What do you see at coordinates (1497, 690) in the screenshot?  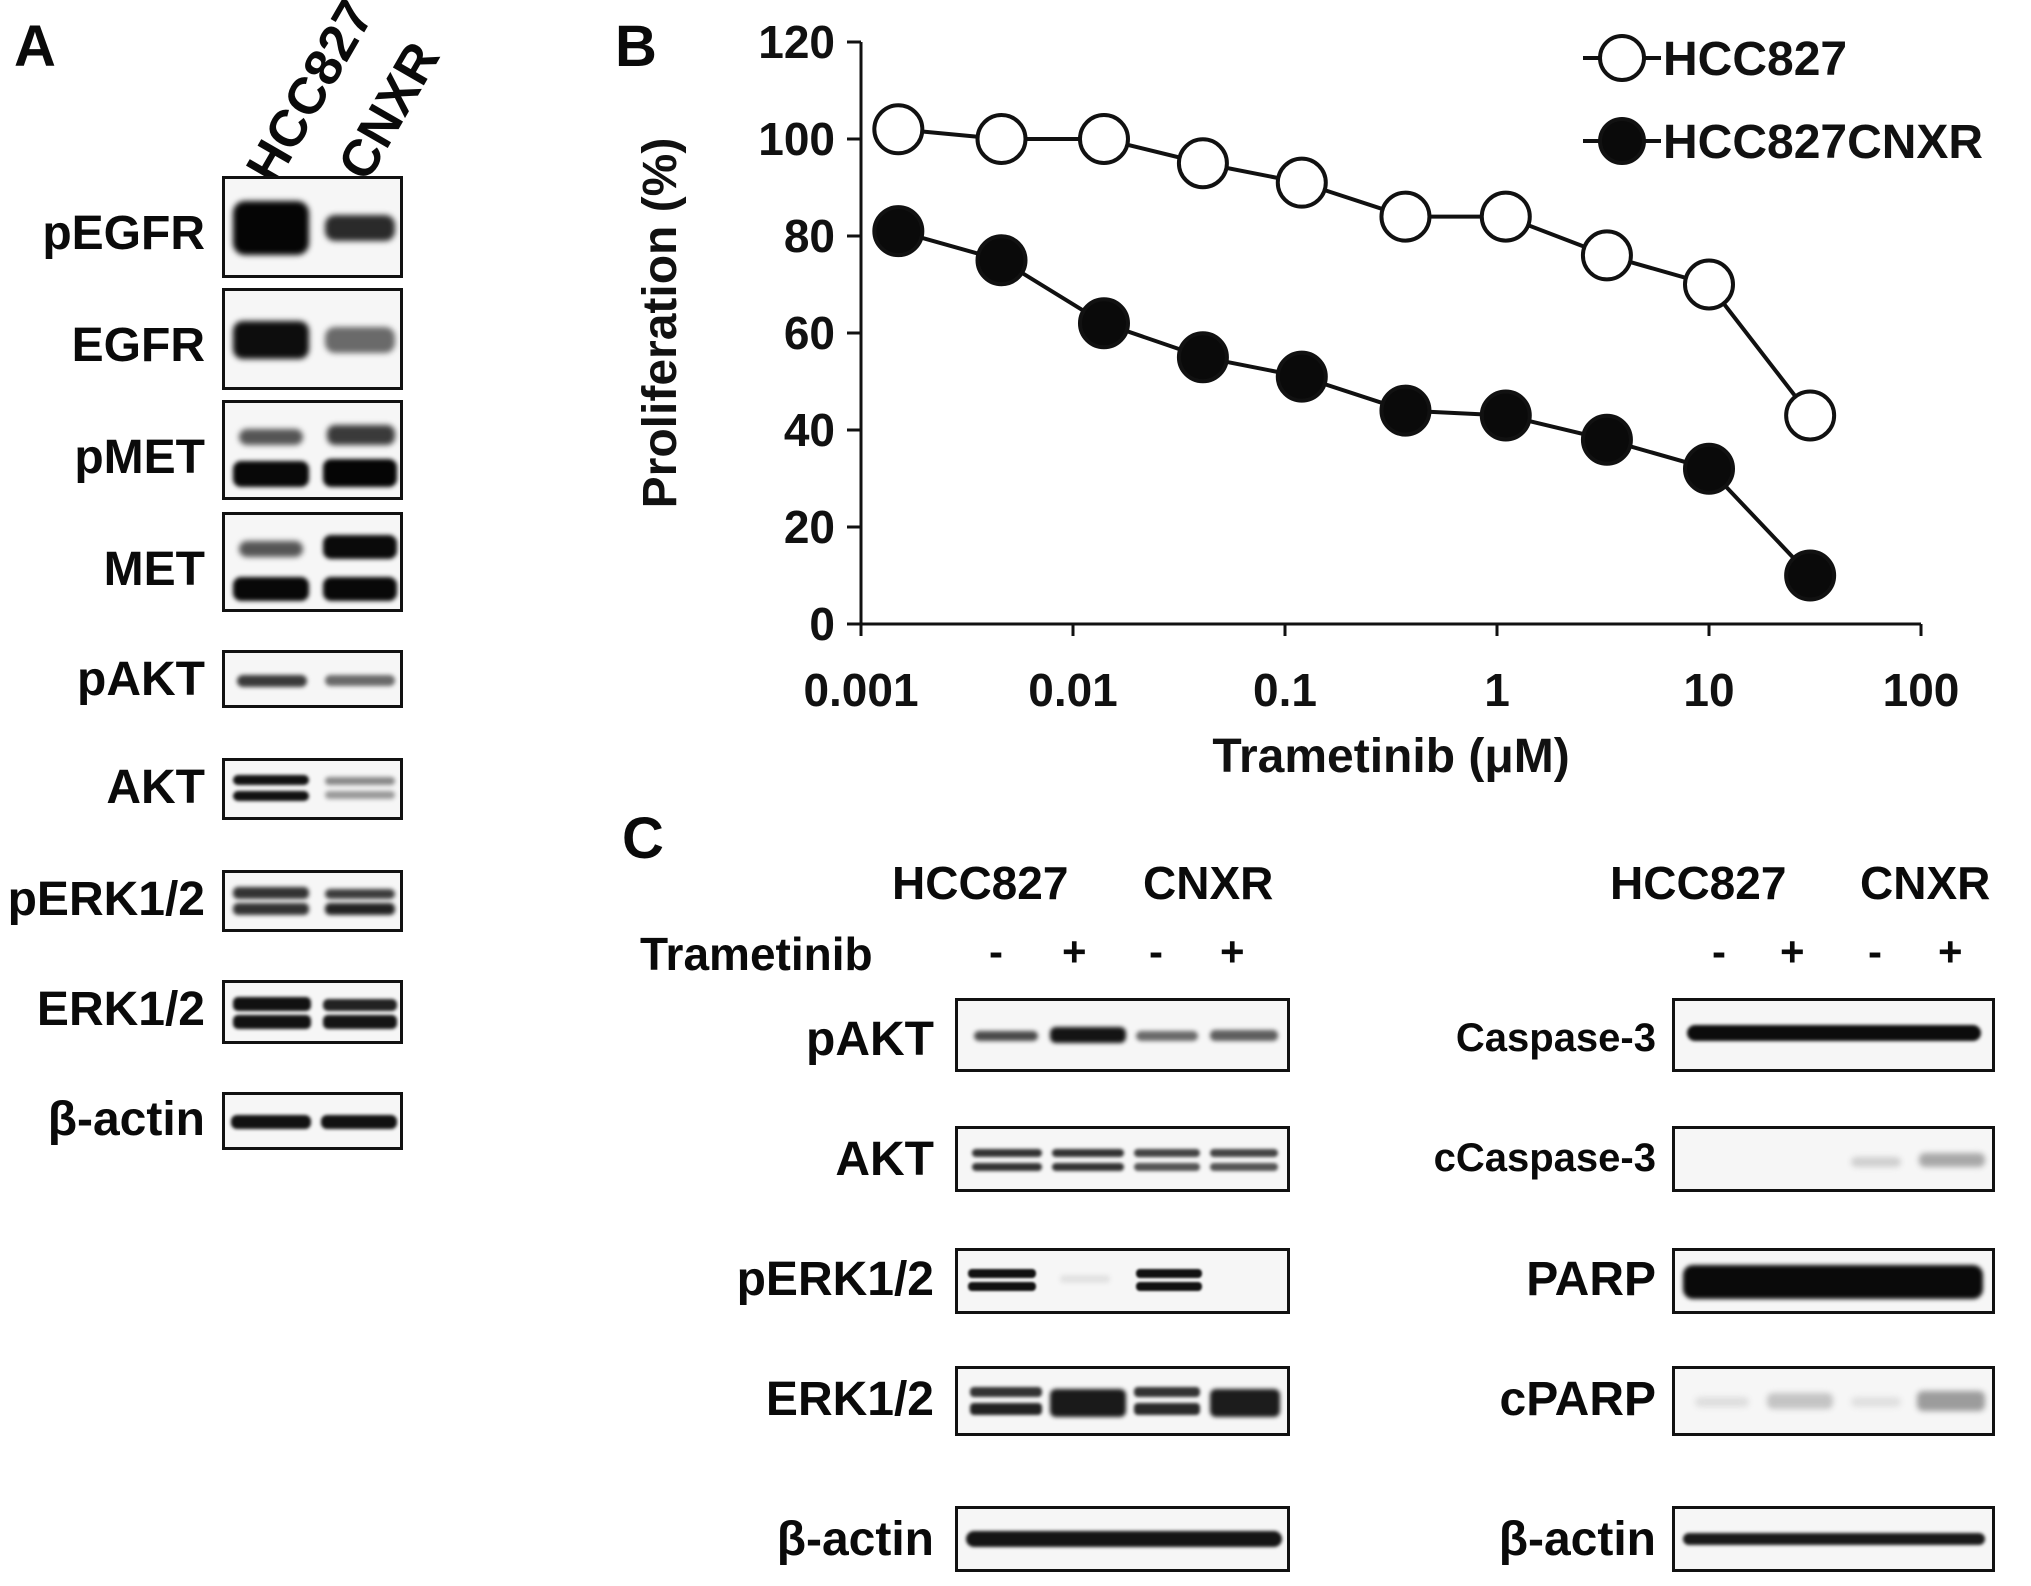 I see `x-tick-label: 1` at bounding box center [1497, 690].